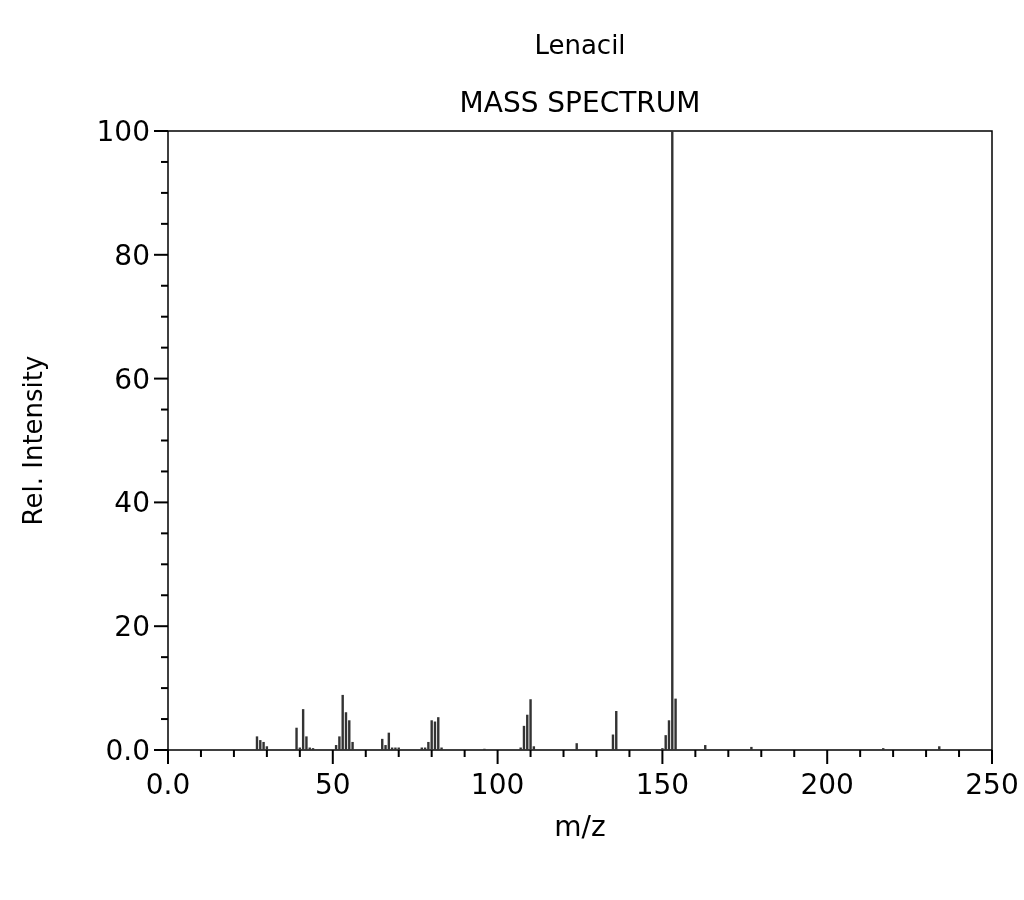 The width and height of the screenshot is (1024, 900). Describe the element at coordinates (168, 784) in the screenshot. I see `x-tick-label: 0.0` at that location.